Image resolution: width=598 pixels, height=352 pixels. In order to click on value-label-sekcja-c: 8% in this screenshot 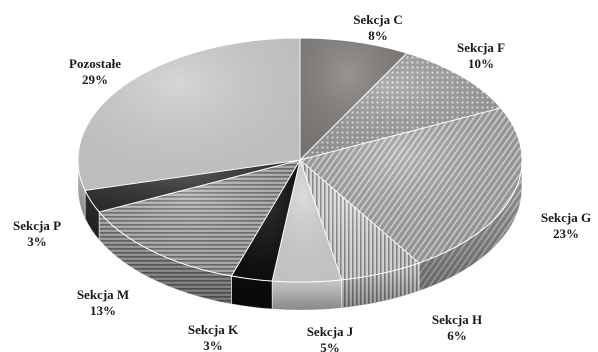, I will do `click(378, 35)`.